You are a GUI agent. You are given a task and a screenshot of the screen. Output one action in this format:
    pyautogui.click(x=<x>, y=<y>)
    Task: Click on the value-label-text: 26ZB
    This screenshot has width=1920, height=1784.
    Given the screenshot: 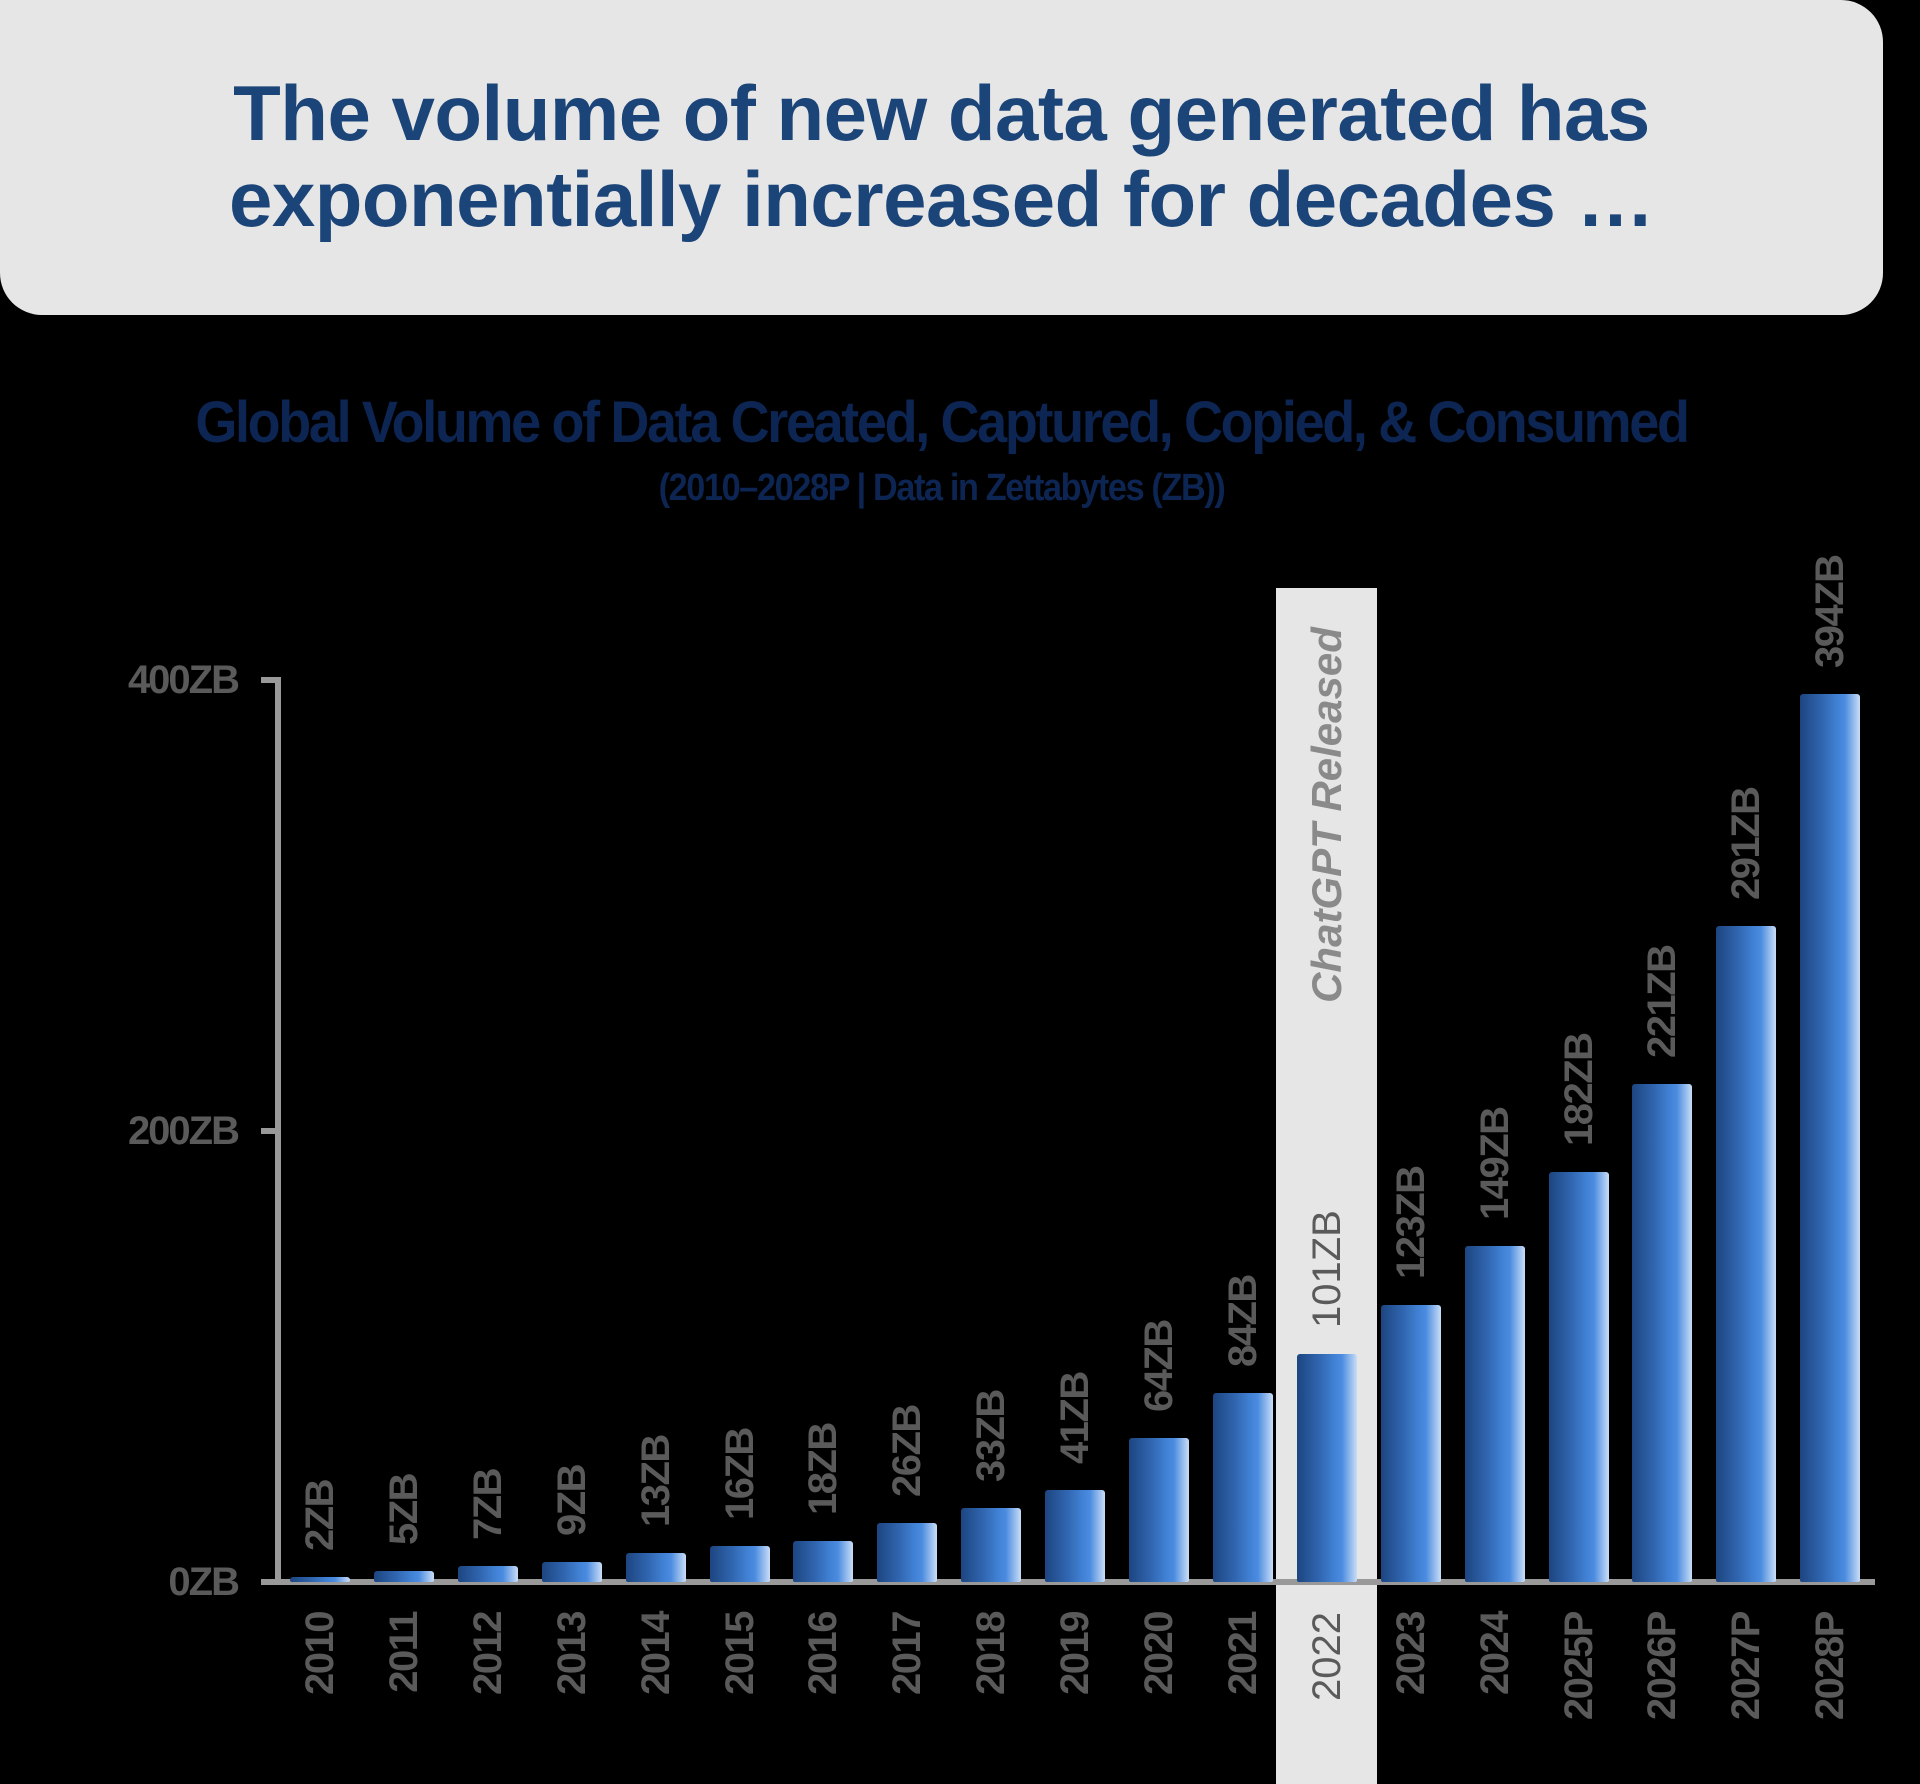 What is the action you would take?
    pyautogui.click(x=907, y=1451)
    